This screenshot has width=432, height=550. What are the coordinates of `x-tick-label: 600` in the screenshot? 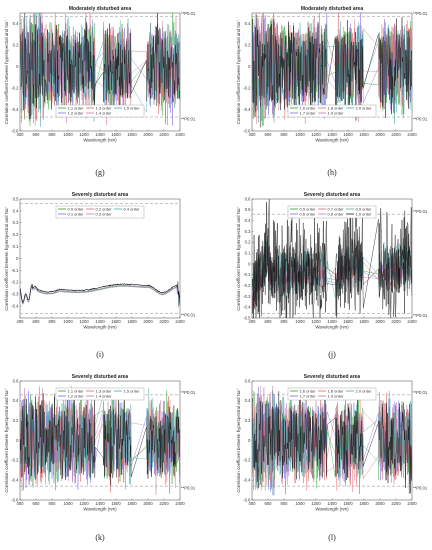 It's located at (269, 503).